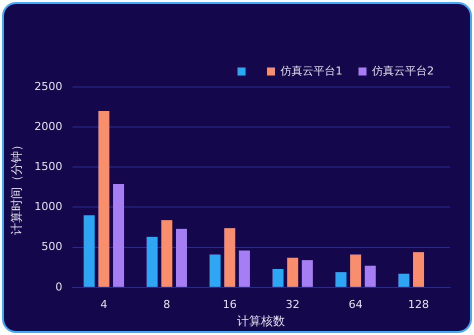  Describe the element at coordinates (51, 247) in the screenshot. I see `y-tick-label: 500` at that location.